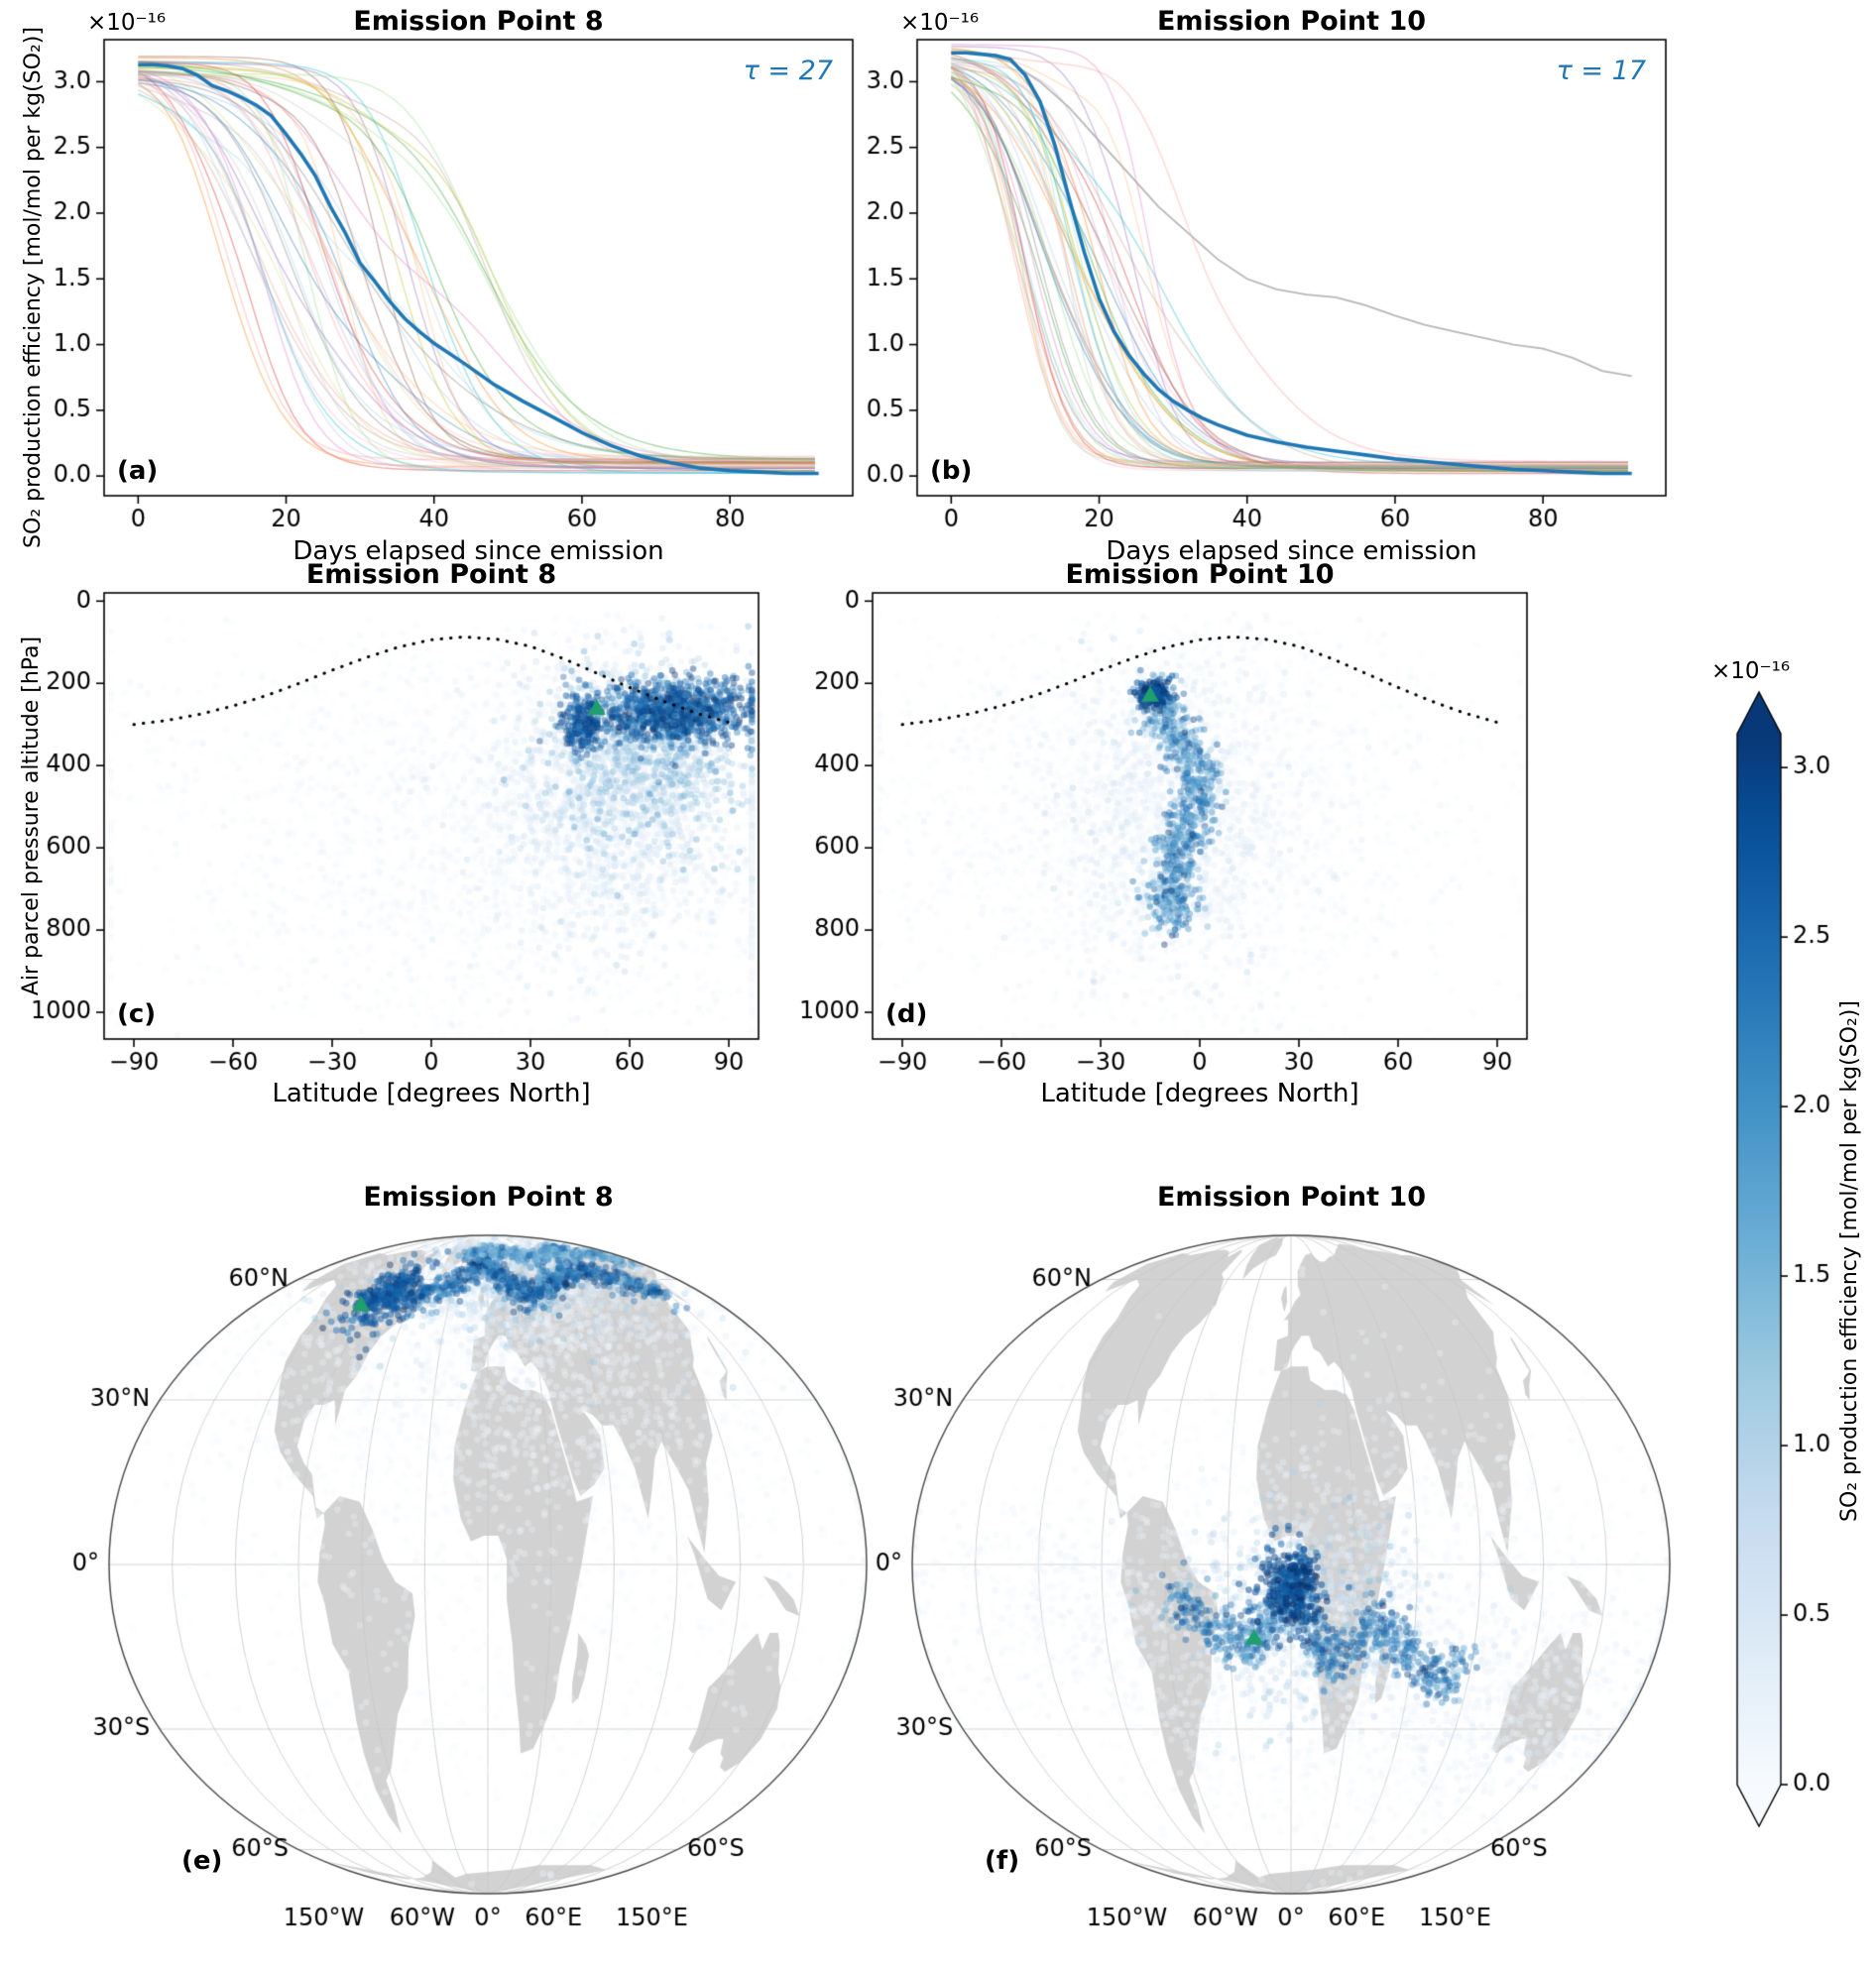 This screenshot has height=1971, width=1876. Describe the element at coordinates (1291, 1197) in the screenshot. I see `panel-f-title: Emission Point 10` at that location.